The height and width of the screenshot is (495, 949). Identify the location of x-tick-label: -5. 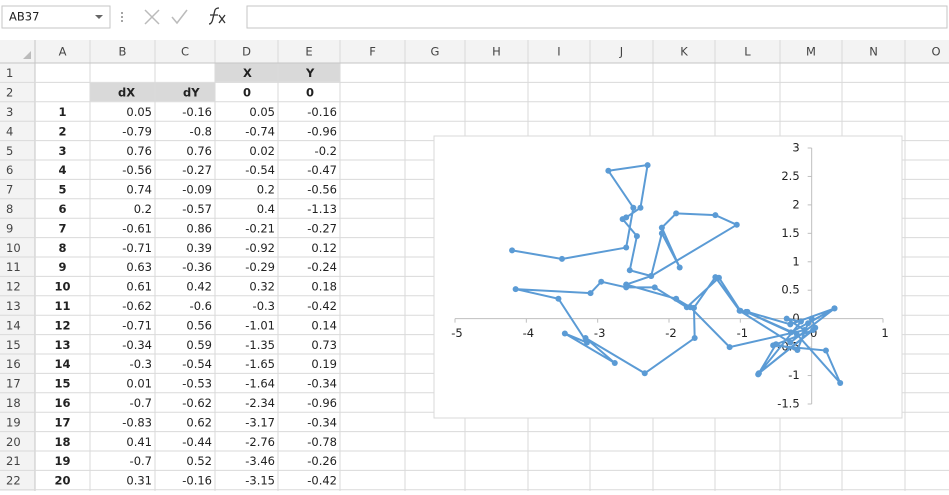
(456, 333).